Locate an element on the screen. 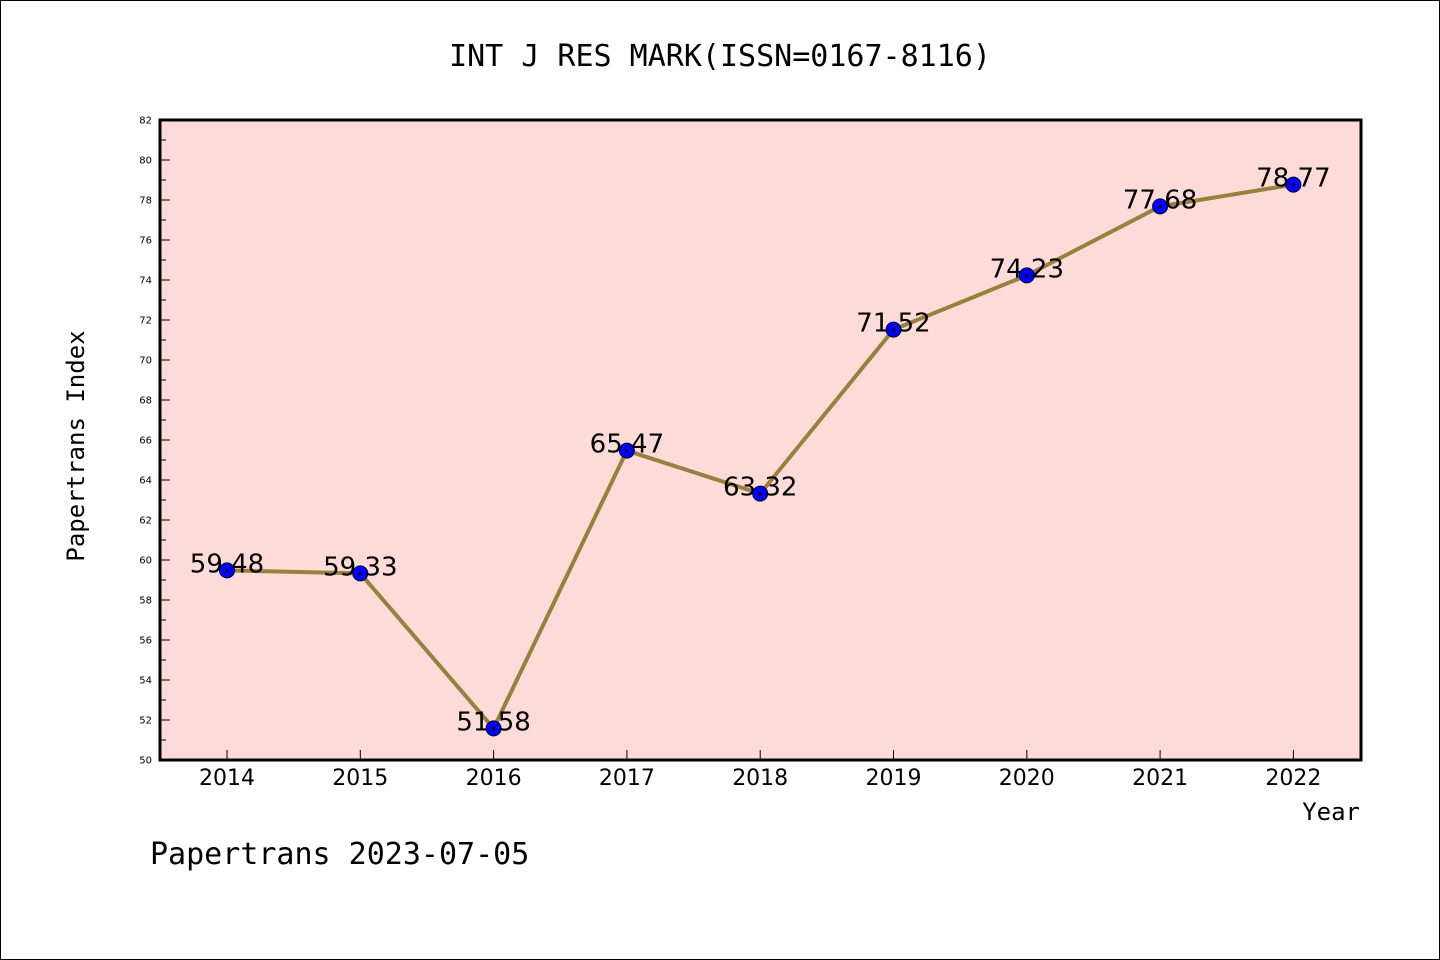  y-axis-ticks: 50 52 54 56 58 60 62 64 66 68 70 72 74 76 78 80 82 is located at coordinates (154, 441).